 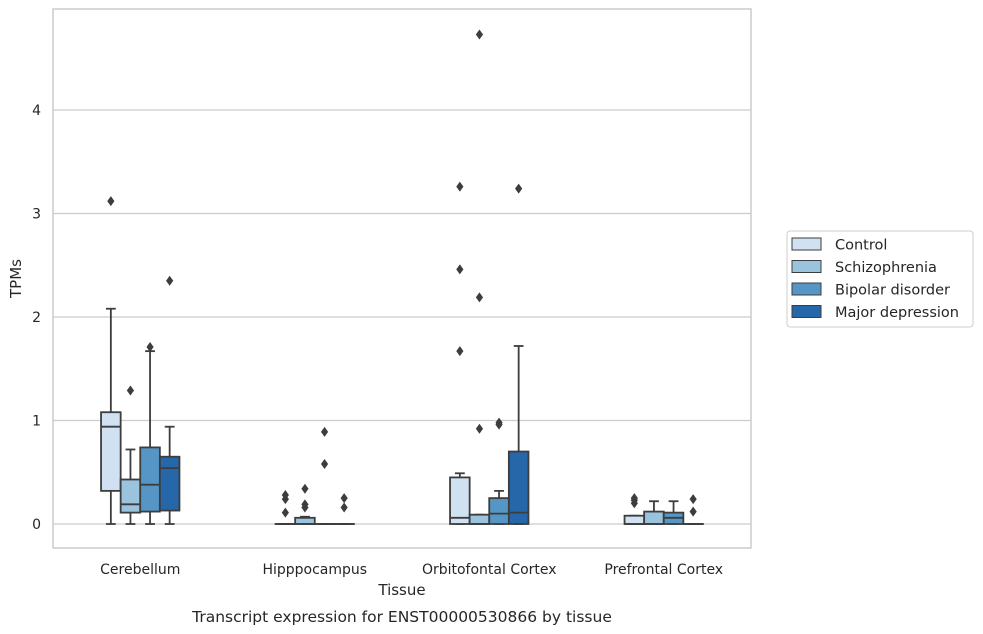 What do you see at coordinates (663, 570) in the screenshot?
I see `x-tick-label: Prefrontal Cortex` at bounding box center [663, 570].